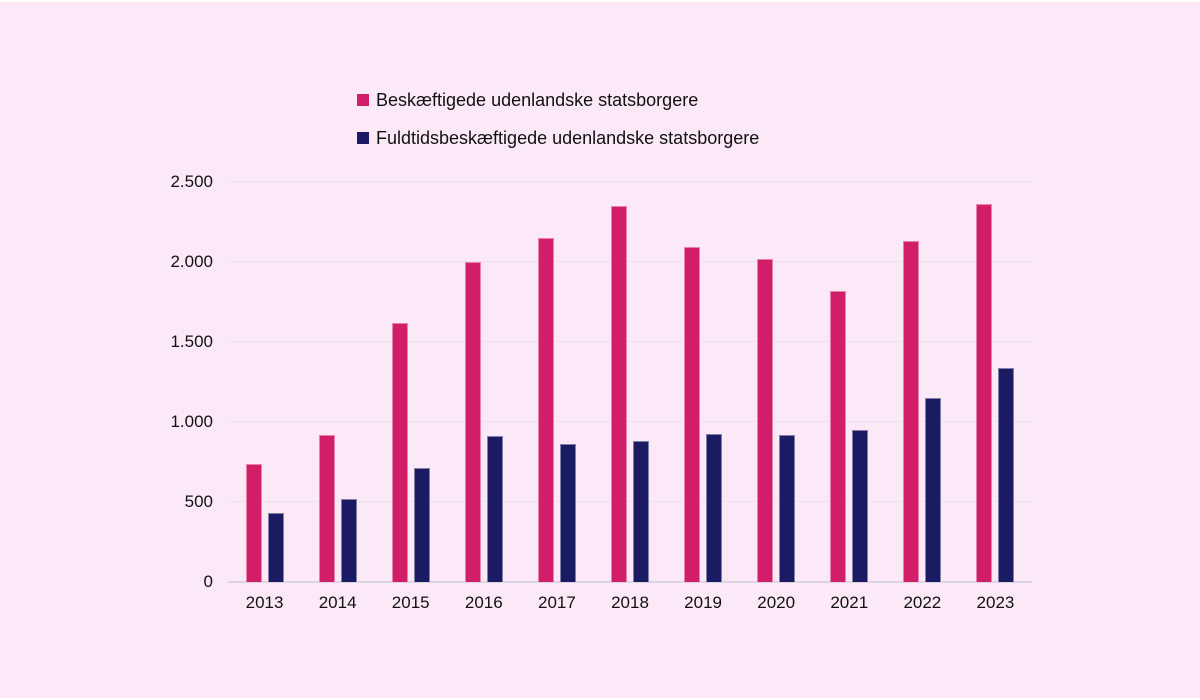 This screenshot has width=1200, height=700. I want to click on legend-item-beskaeftigede: Beskæftigede udenlandske statsborgere, so click(558, 100).